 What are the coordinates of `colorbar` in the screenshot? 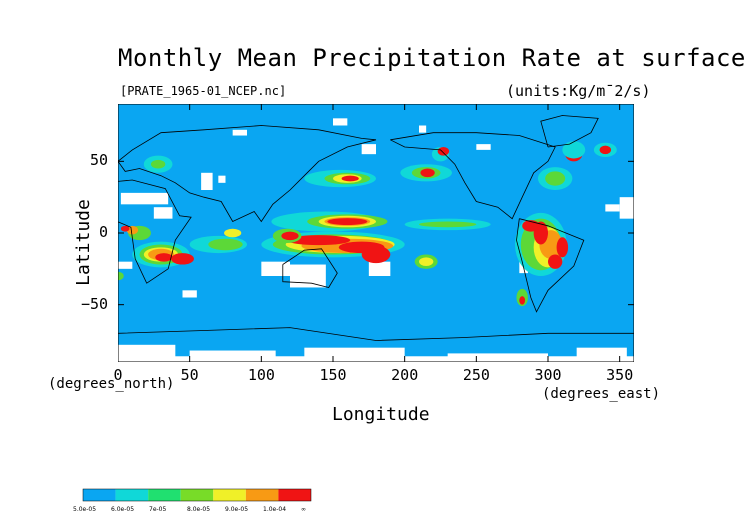 It's located at (197, 495).